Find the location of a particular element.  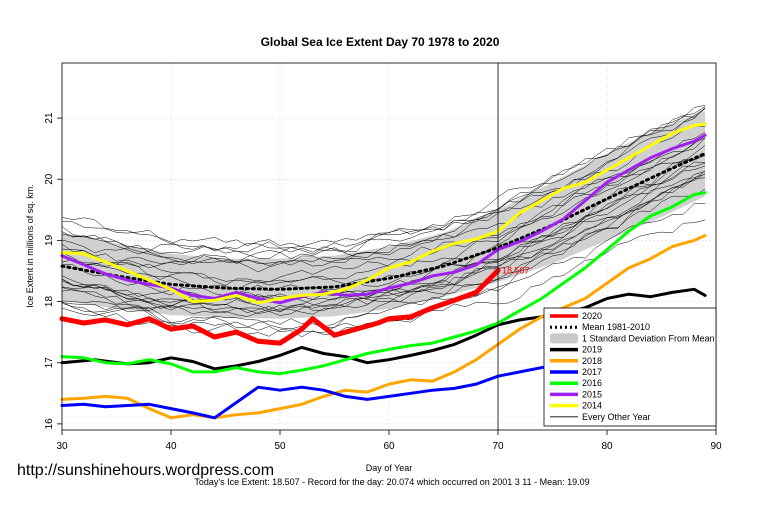

legend-label: 2016 is located at coordinates (592, 383).